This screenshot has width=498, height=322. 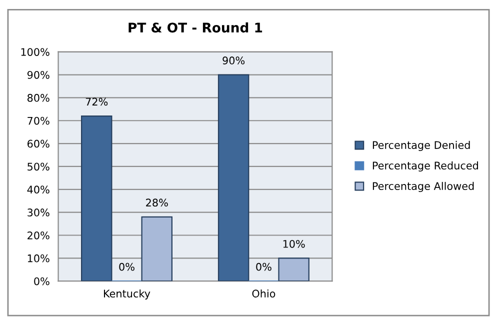 I want to click on data-label: 90%, so click(x=233, y=60).